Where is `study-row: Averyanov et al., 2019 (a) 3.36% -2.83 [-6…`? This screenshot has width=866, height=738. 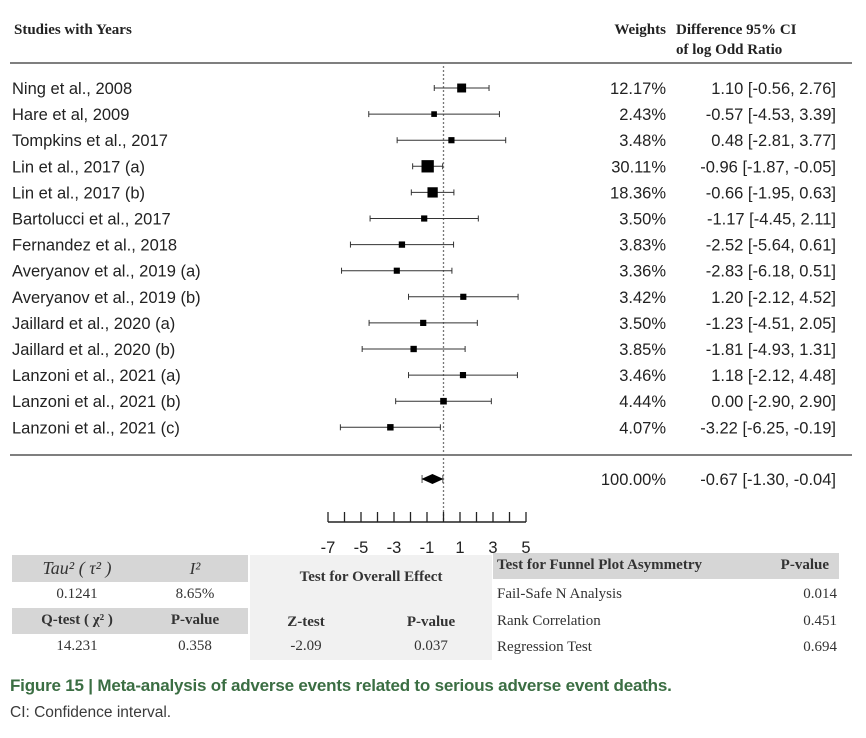 study-row: Averyanov et al., 2019 (a) 3.36% -2.83 [-6… is located at coordinates (424, 272).